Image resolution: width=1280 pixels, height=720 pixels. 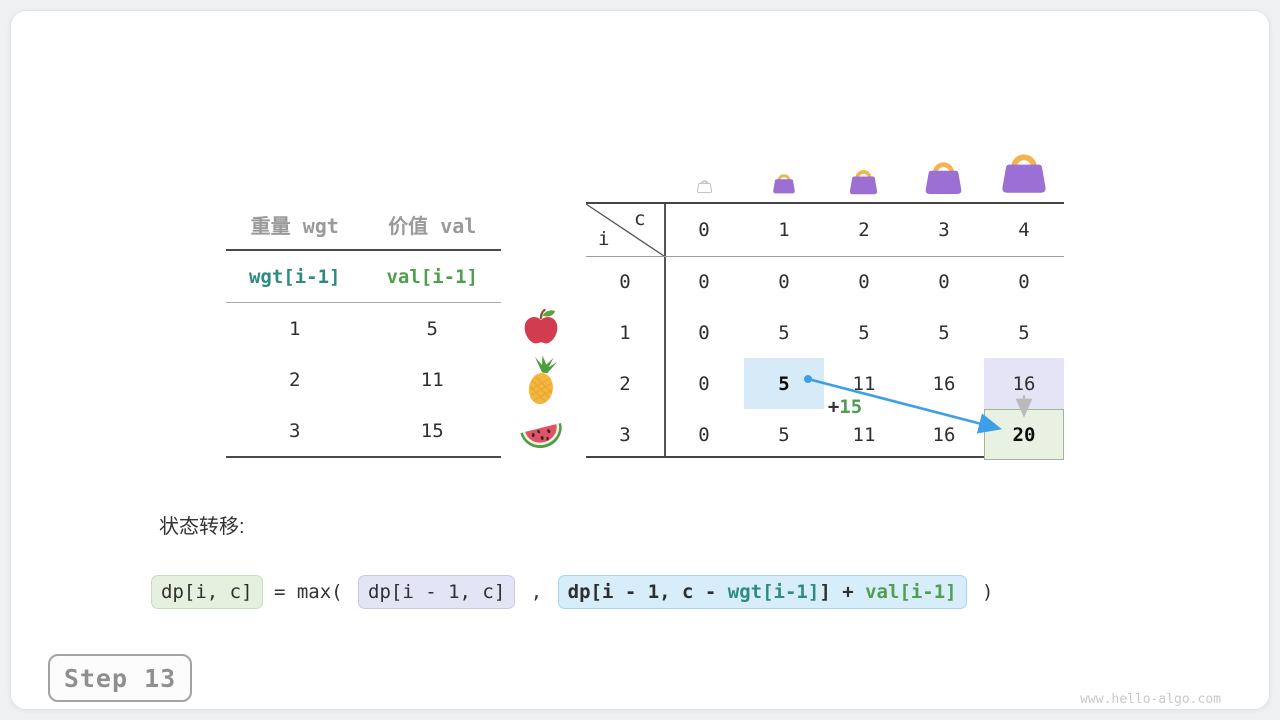 What do you see at coordinates (825, 256) in the screenshot?
I see `dp-table-header-divider` at bounding box center [825, 256].